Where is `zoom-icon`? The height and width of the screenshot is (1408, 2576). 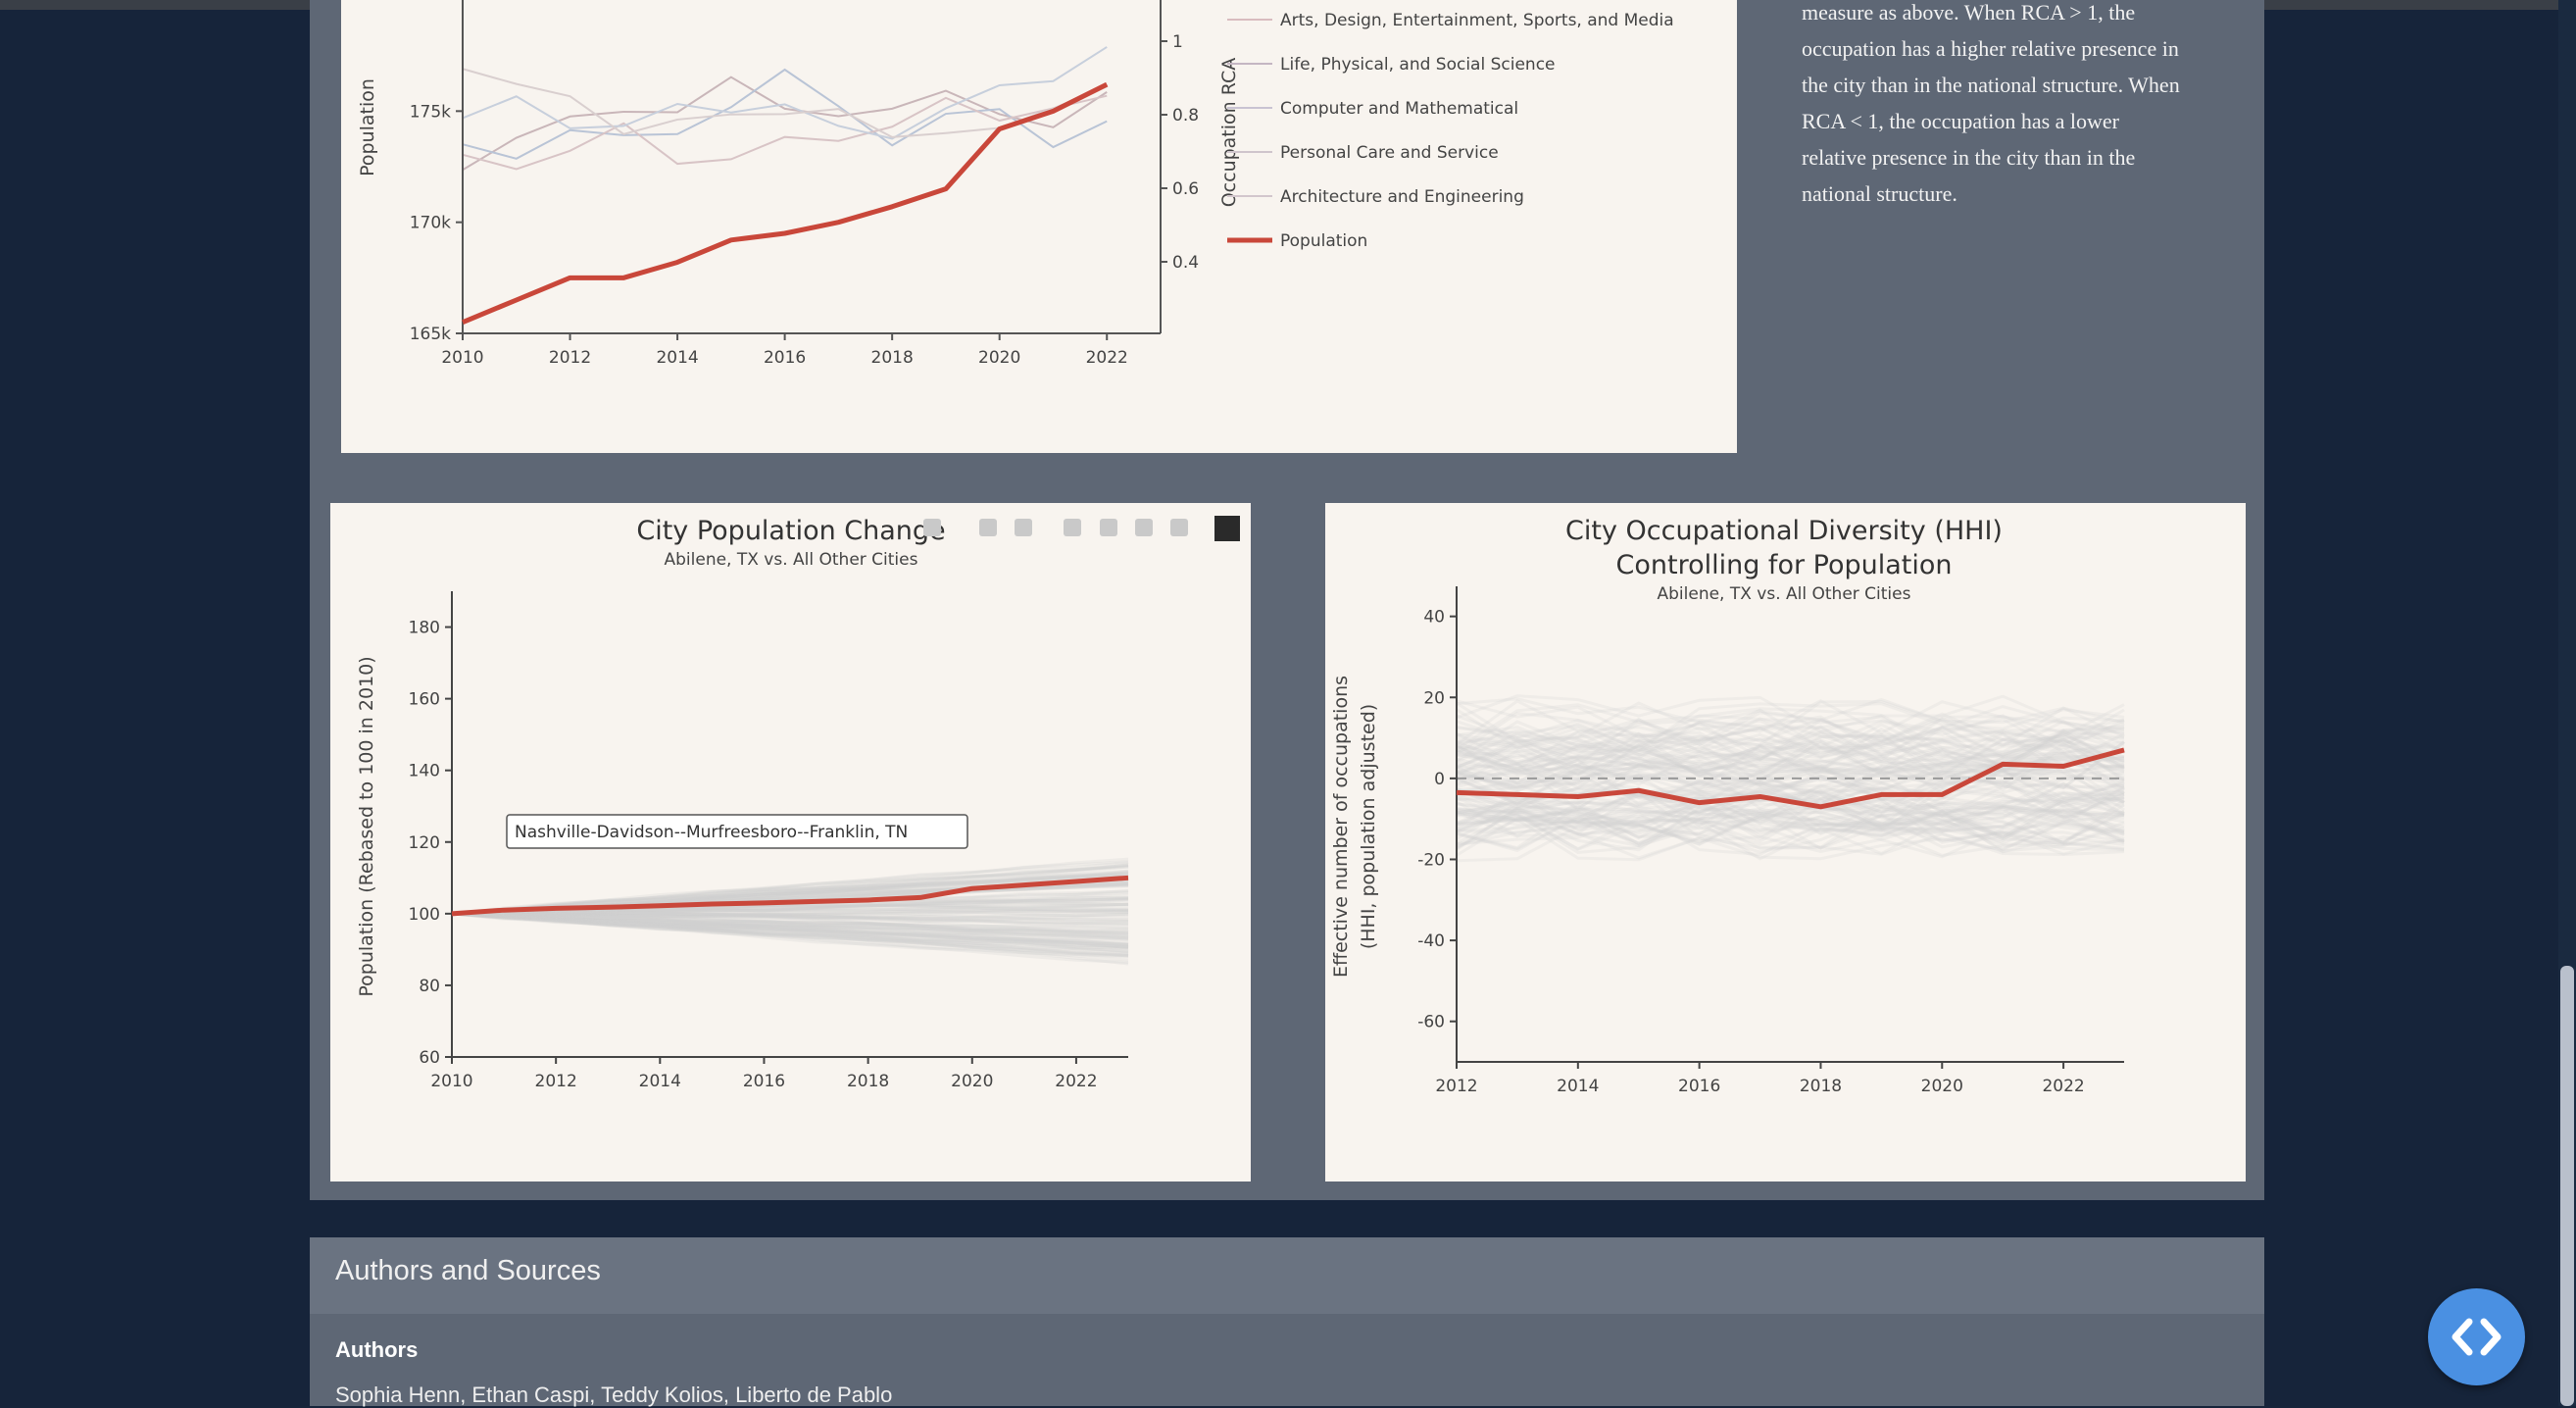
zoom-icon is located at coordinates (988, 527).